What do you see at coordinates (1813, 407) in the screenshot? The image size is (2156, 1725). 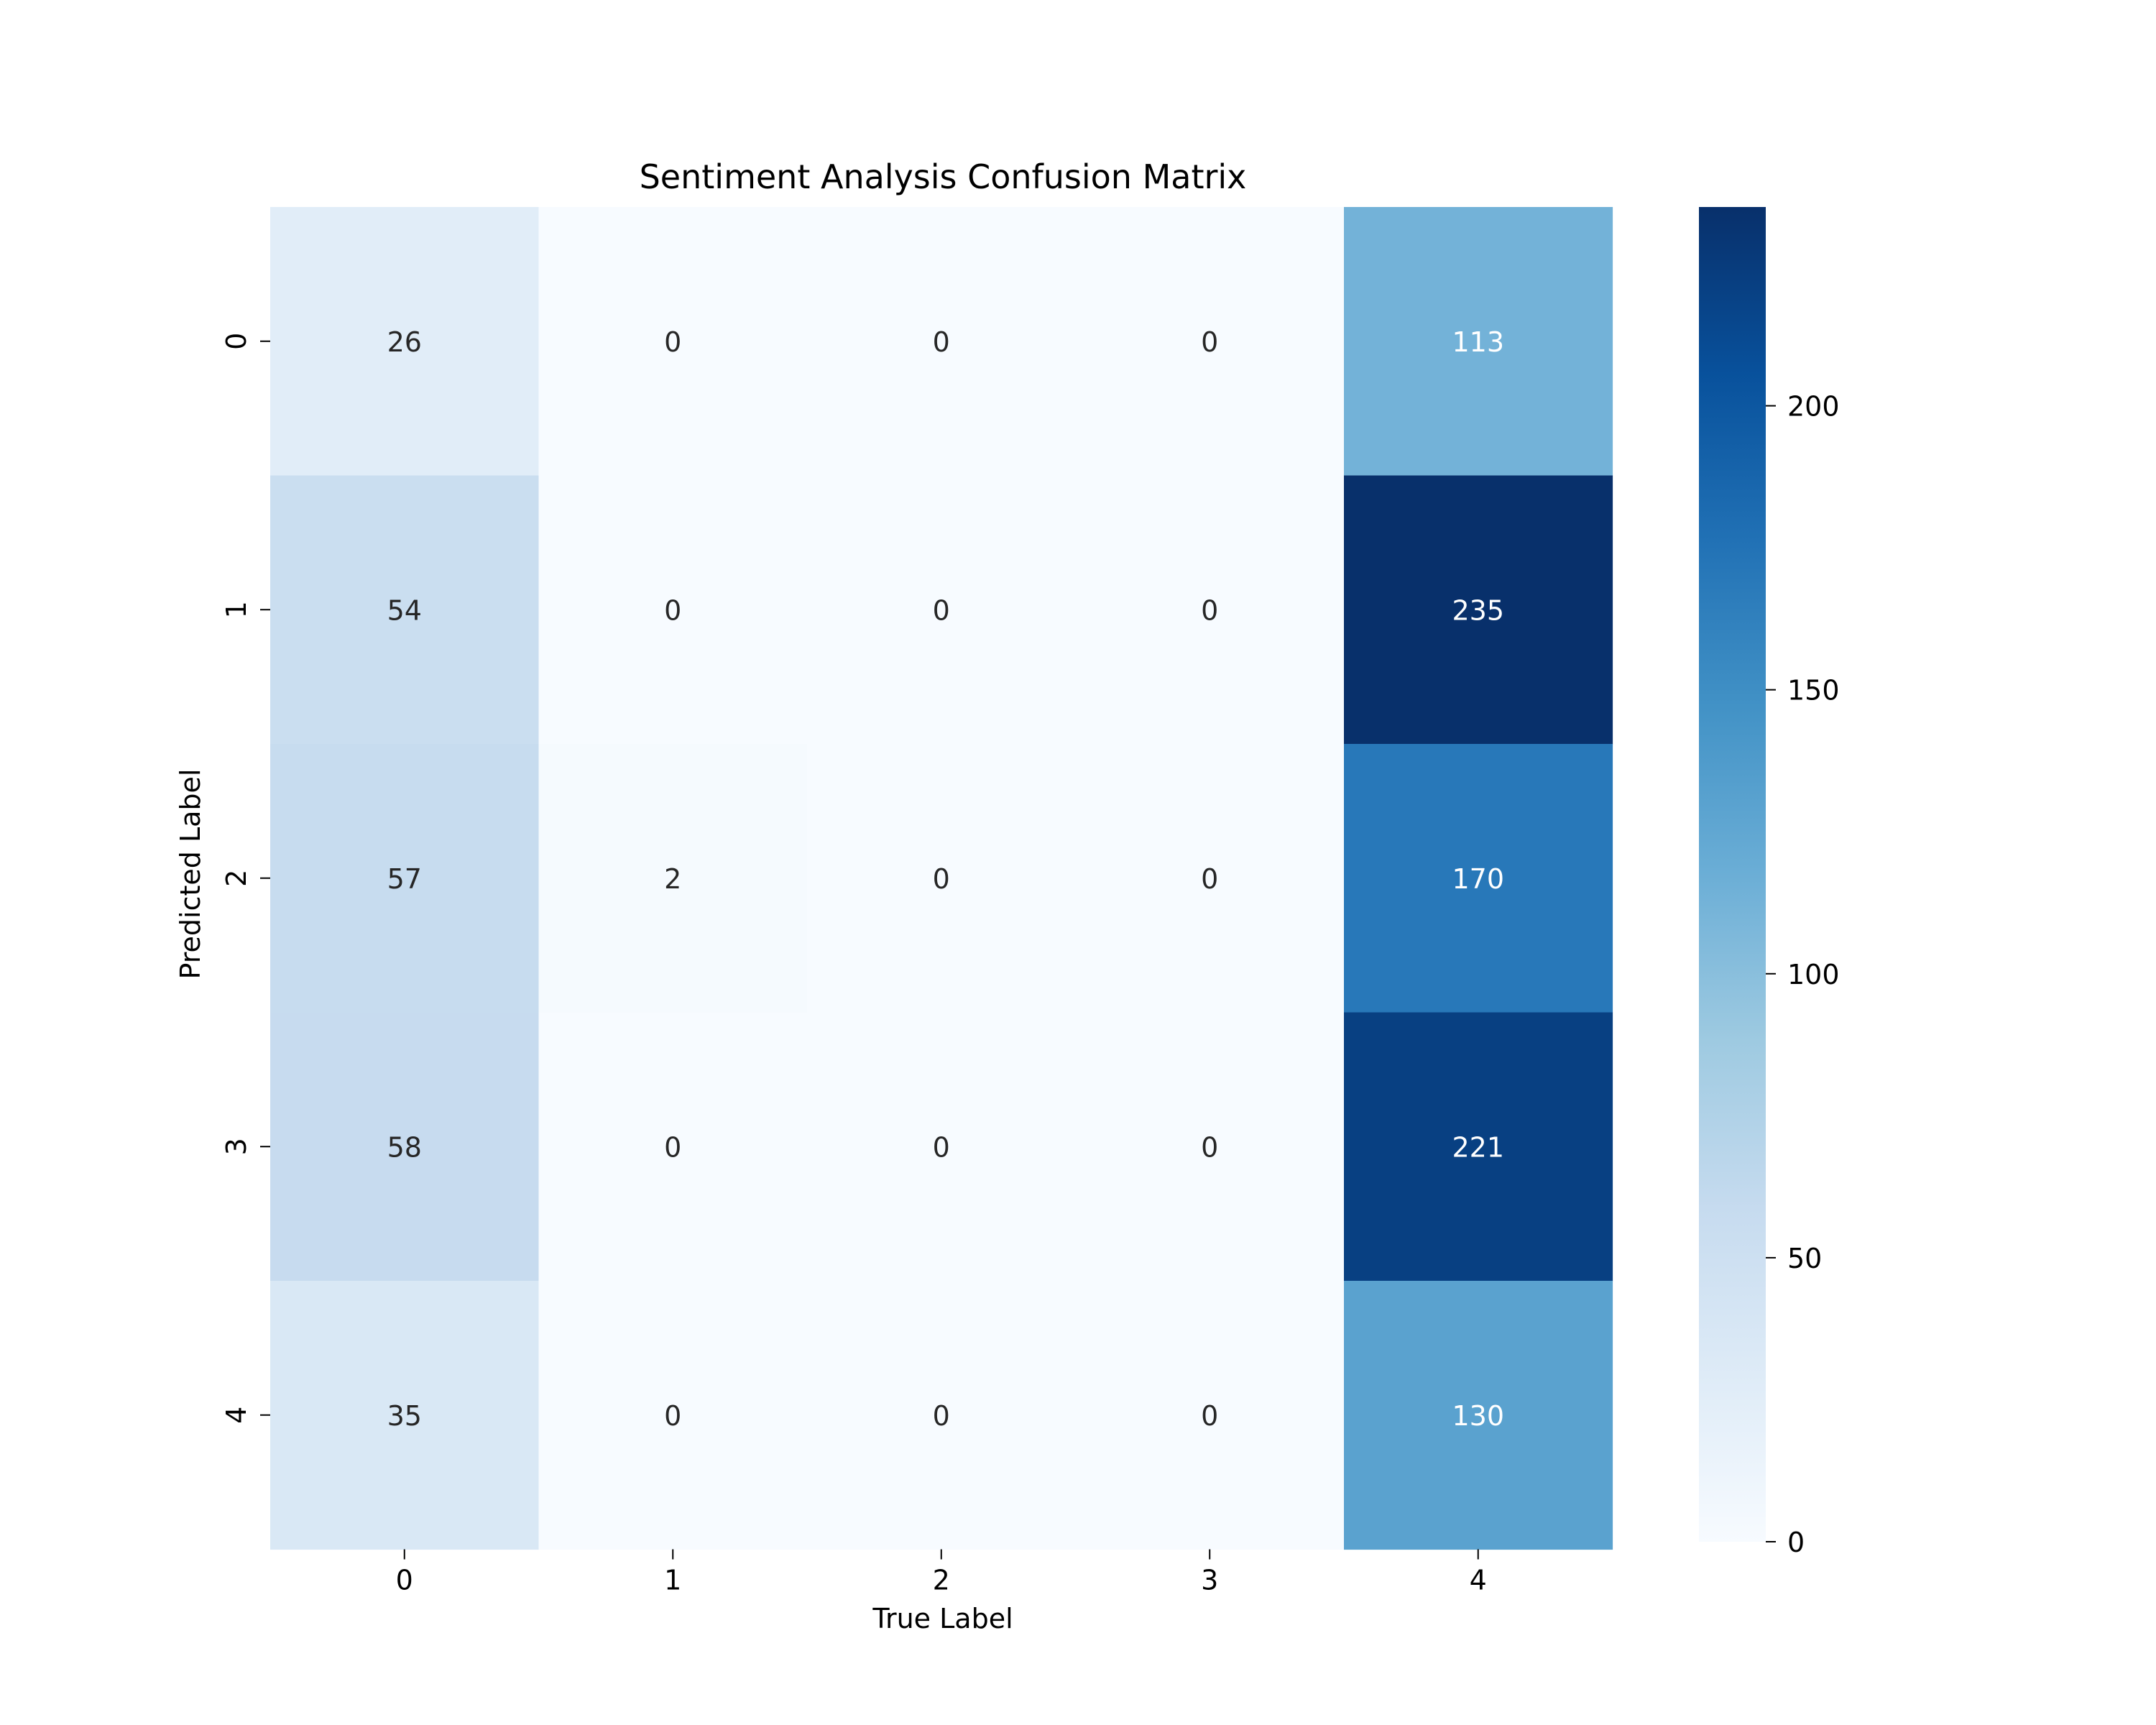 I see `colorbar-tick-label: 200` at bounding box center [1813, 407].